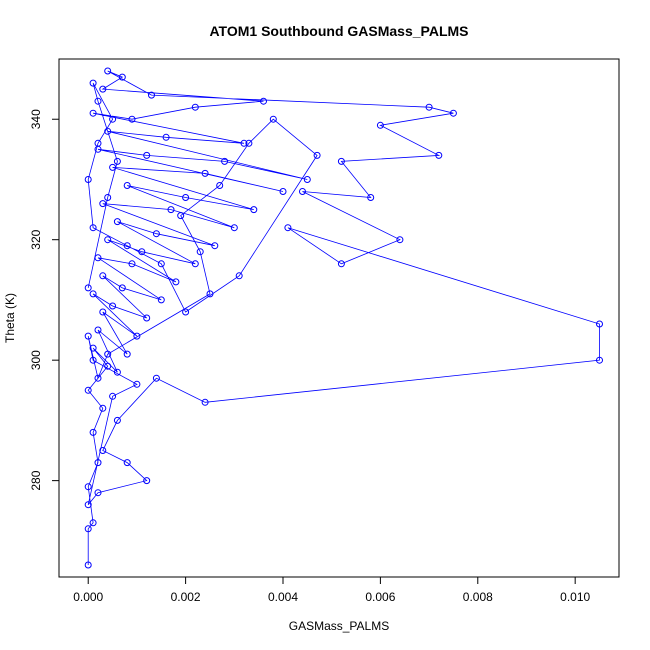 This screenshot has height=650, width=650. What do you see at coordinates (380, 597) in the screenshot?
I see `x-tick-label: 0.006` at bounding box center [380, 597].